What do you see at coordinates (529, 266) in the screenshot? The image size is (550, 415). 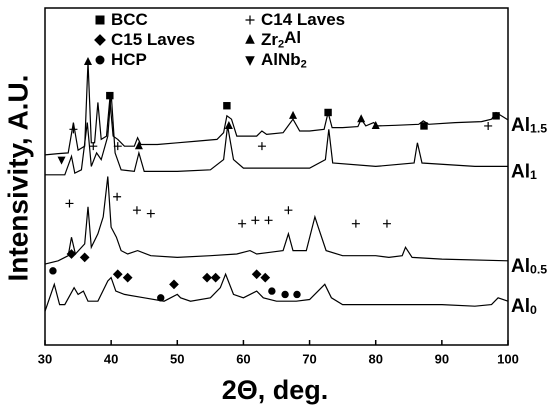 I see `series-label: Al0.5` at bounding box center [529, 266].